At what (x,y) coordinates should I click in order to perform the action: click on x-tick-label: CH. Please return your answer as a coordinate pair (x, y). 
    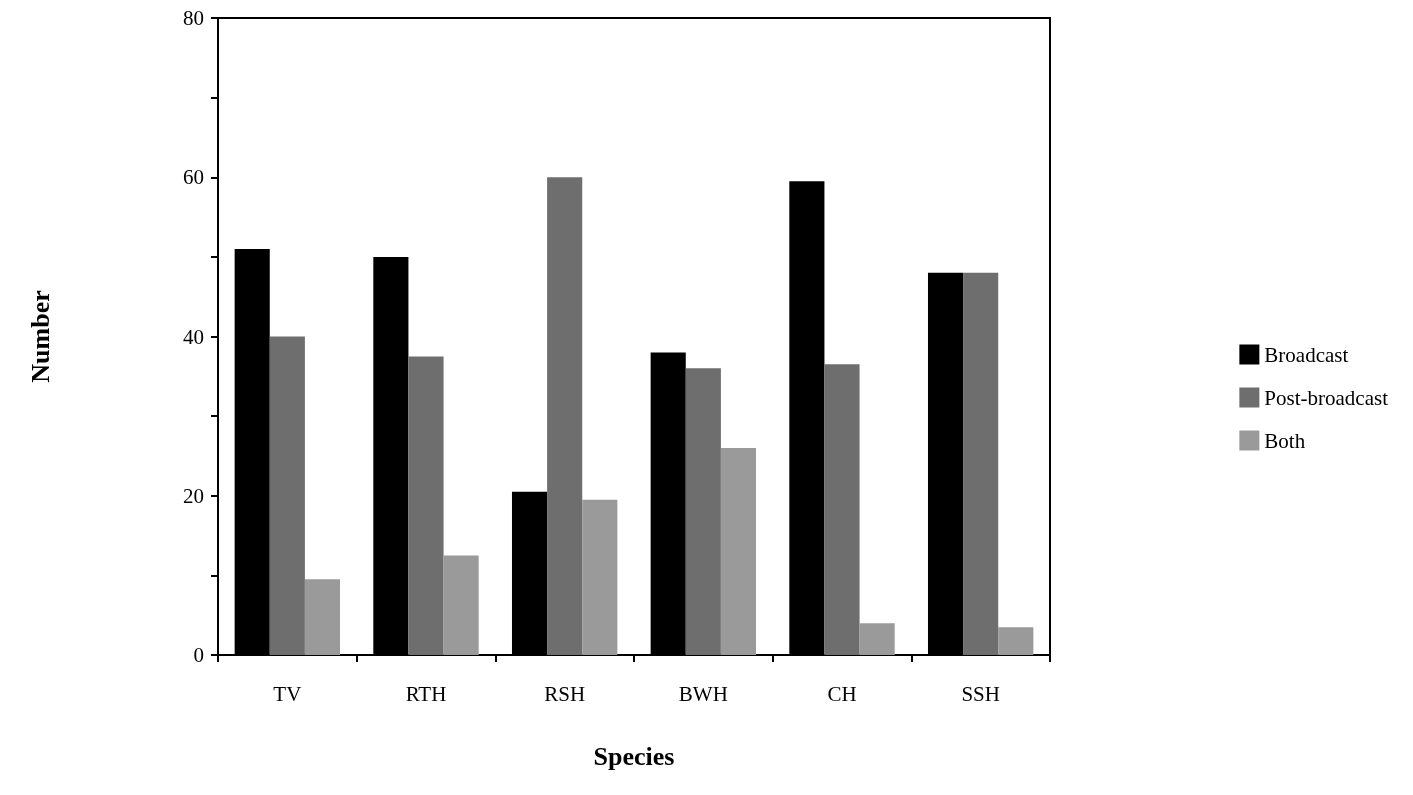
    Looking at the image, I should click on (842, 693).